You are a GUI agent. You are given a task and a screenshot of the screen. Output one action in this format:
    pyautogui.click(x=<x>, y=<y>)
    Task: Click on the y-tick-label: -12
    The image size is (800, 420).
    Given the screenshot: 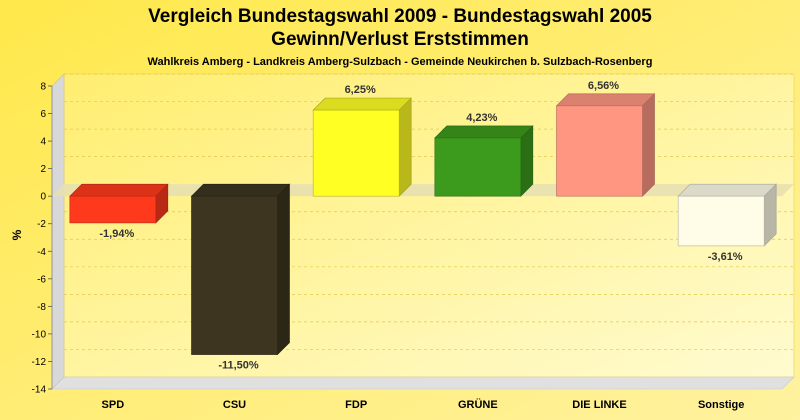 What is the action you would take?
    pyautogui.click(x=39, y=362)
    